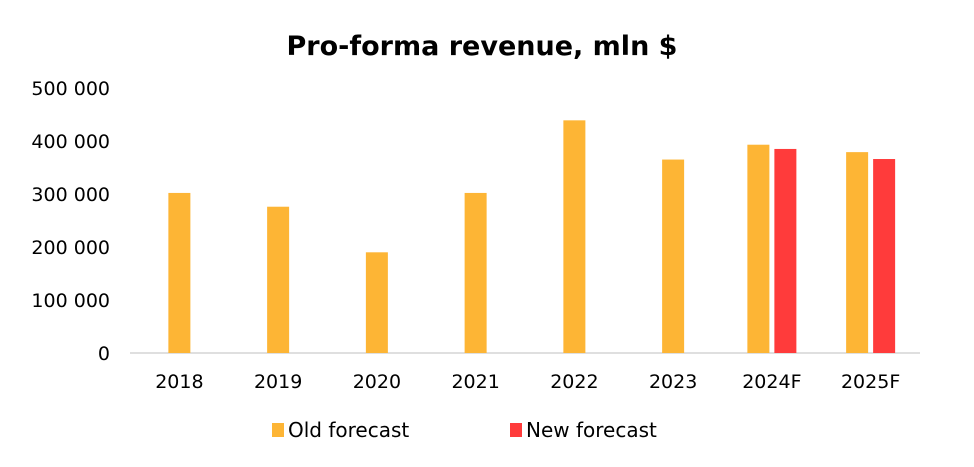 This screenshot has width=974, height=467. What do you see at coordinates (179, 382) in the screenshot?
I see `x-tick-label: 2018` at bounding box center [179, 382].